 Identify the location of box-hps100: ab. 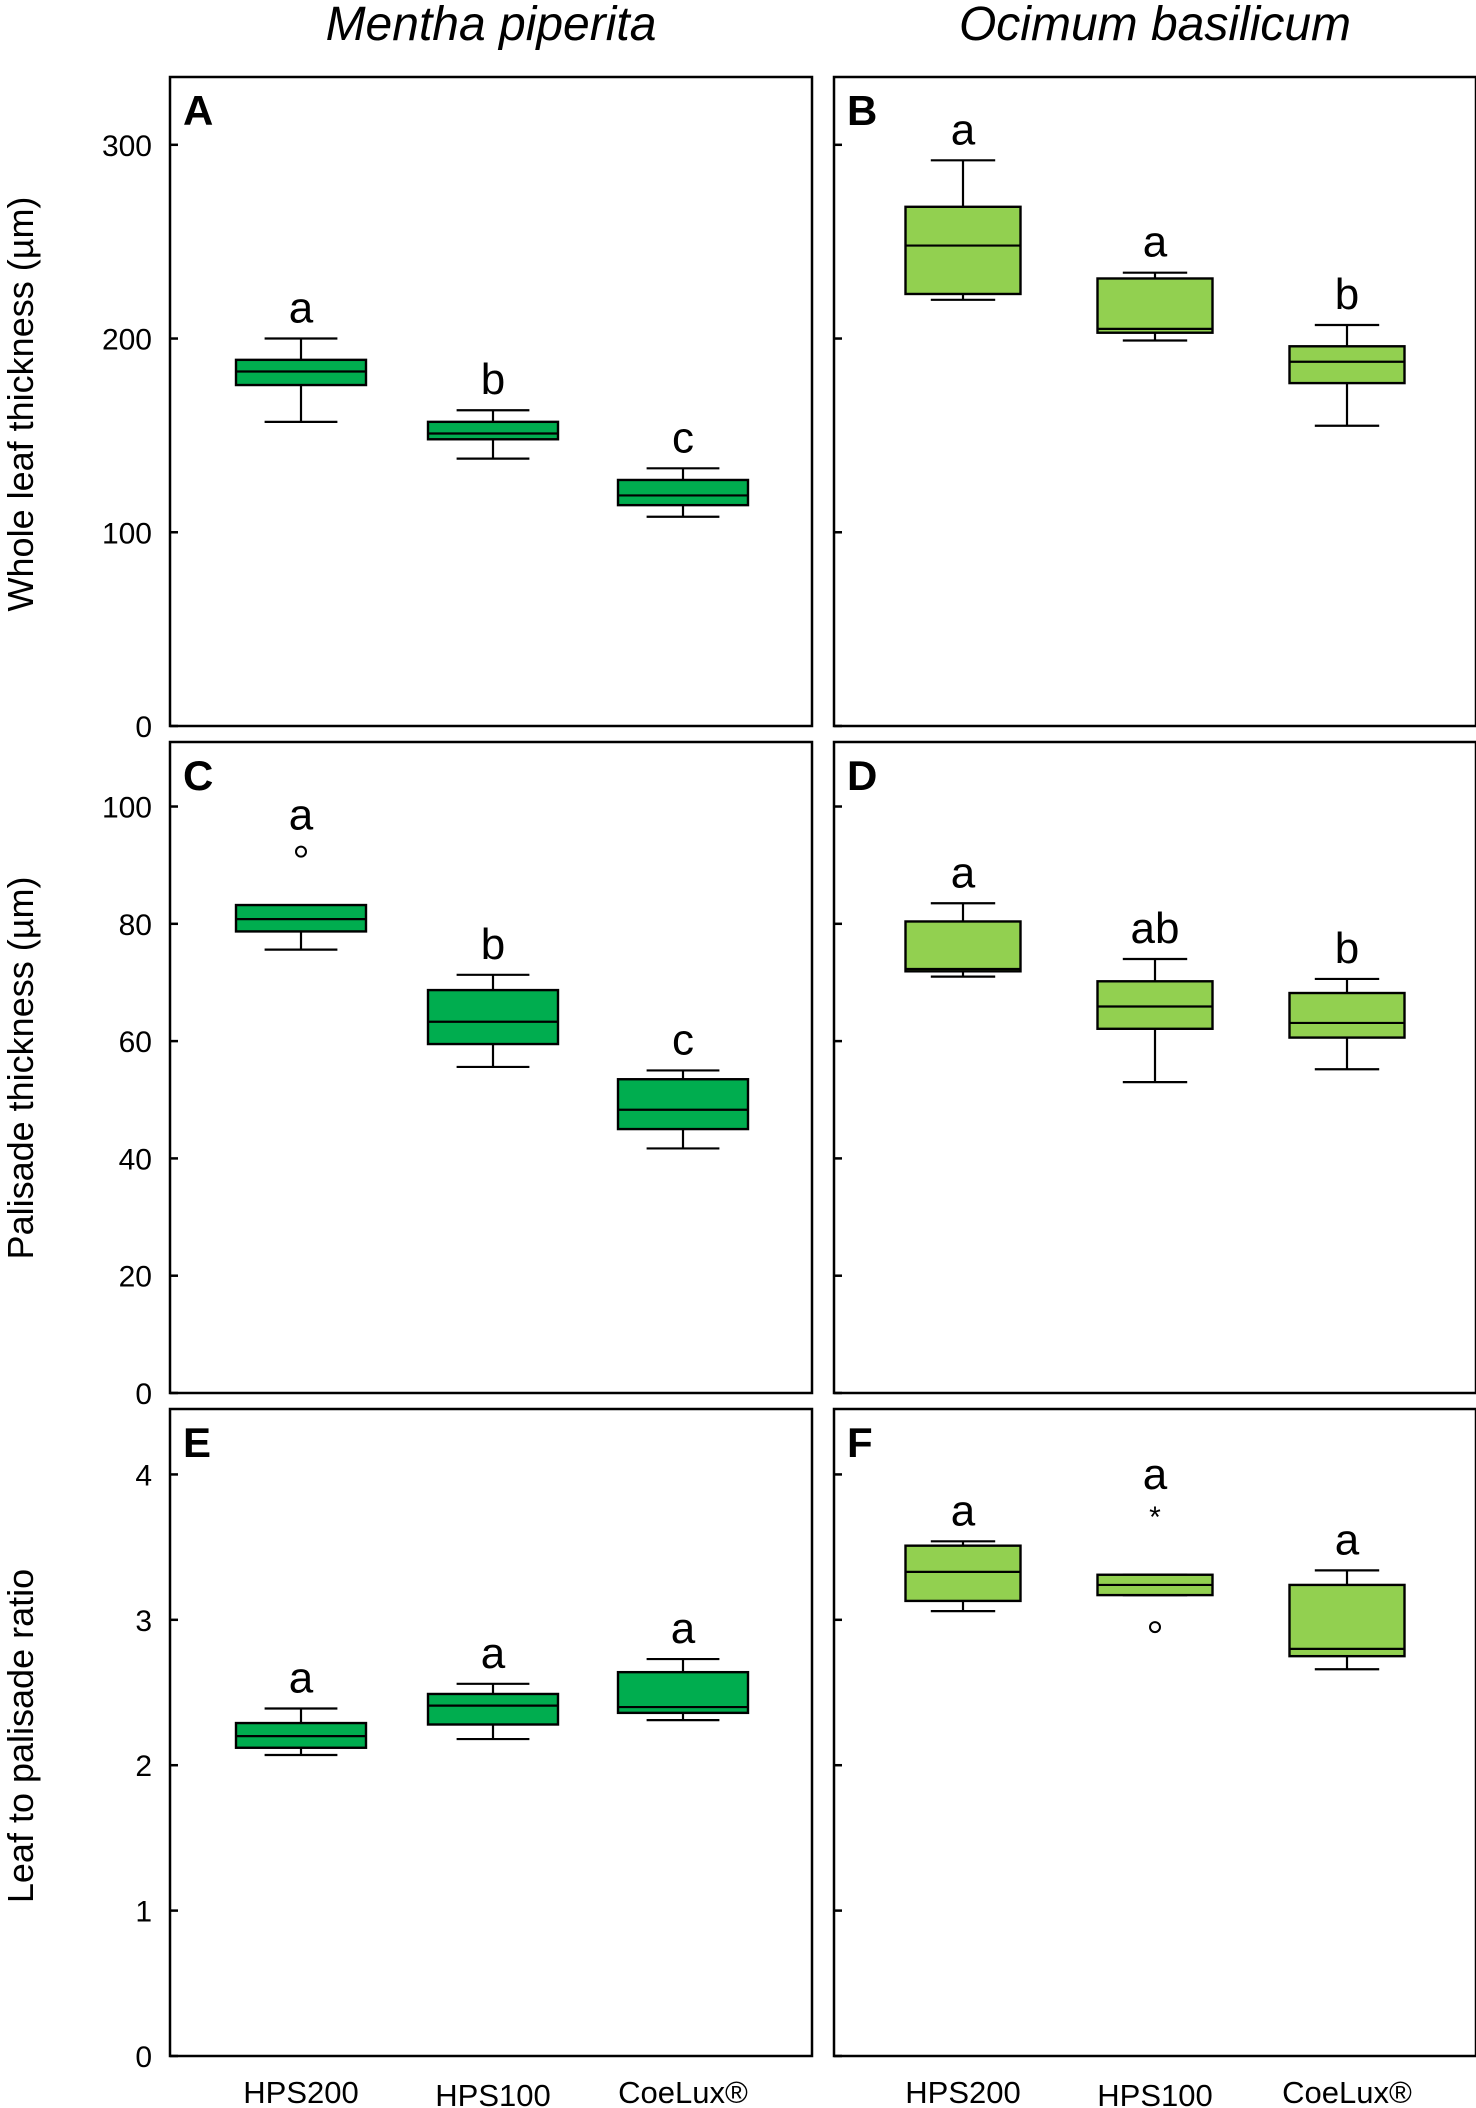
(1155, 994).